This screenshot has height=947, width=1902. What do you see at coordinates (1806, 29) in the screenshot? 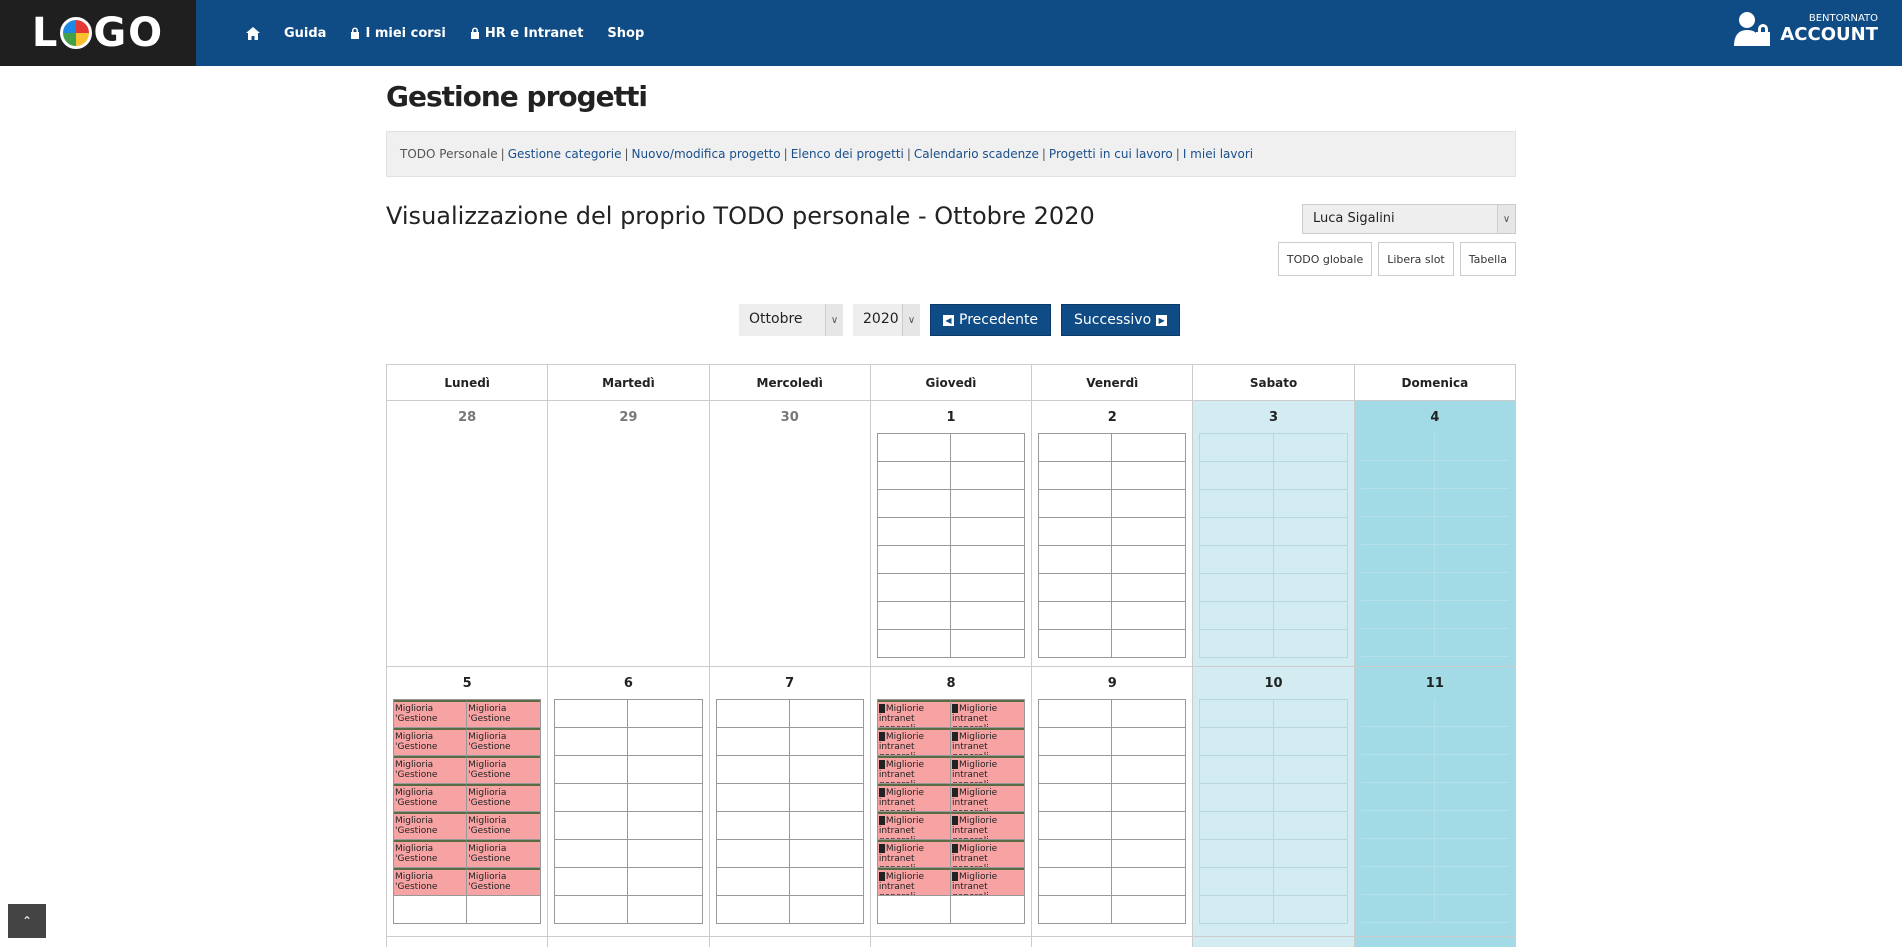
I see `account-menu: BENTORNATO ACCOUNT` at bounding box center [1806, 29].